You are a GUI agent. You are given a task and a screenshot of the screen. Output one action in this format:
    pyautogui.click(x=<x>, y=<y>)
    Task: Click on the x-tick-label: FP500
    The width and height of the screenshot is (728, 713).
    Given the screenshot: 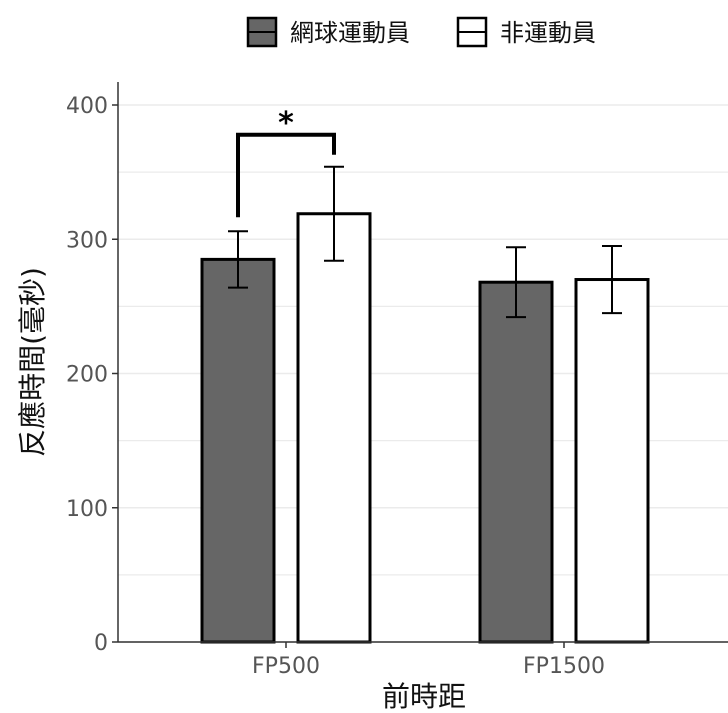 What is the action you would take?
    pyautogui.click(x=286, y=666)
    